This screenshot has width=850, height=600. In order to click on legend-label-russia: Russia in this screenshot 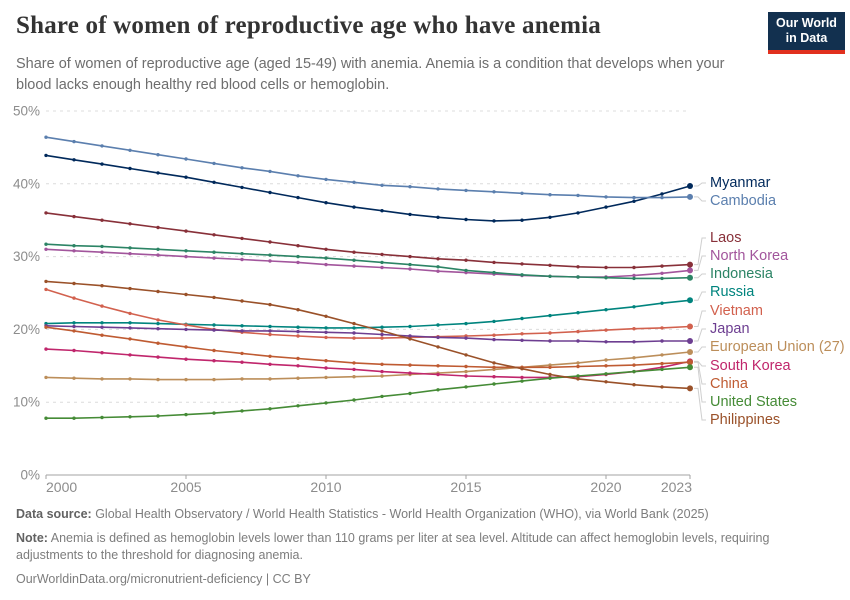, I will do `click(732, 292)`.